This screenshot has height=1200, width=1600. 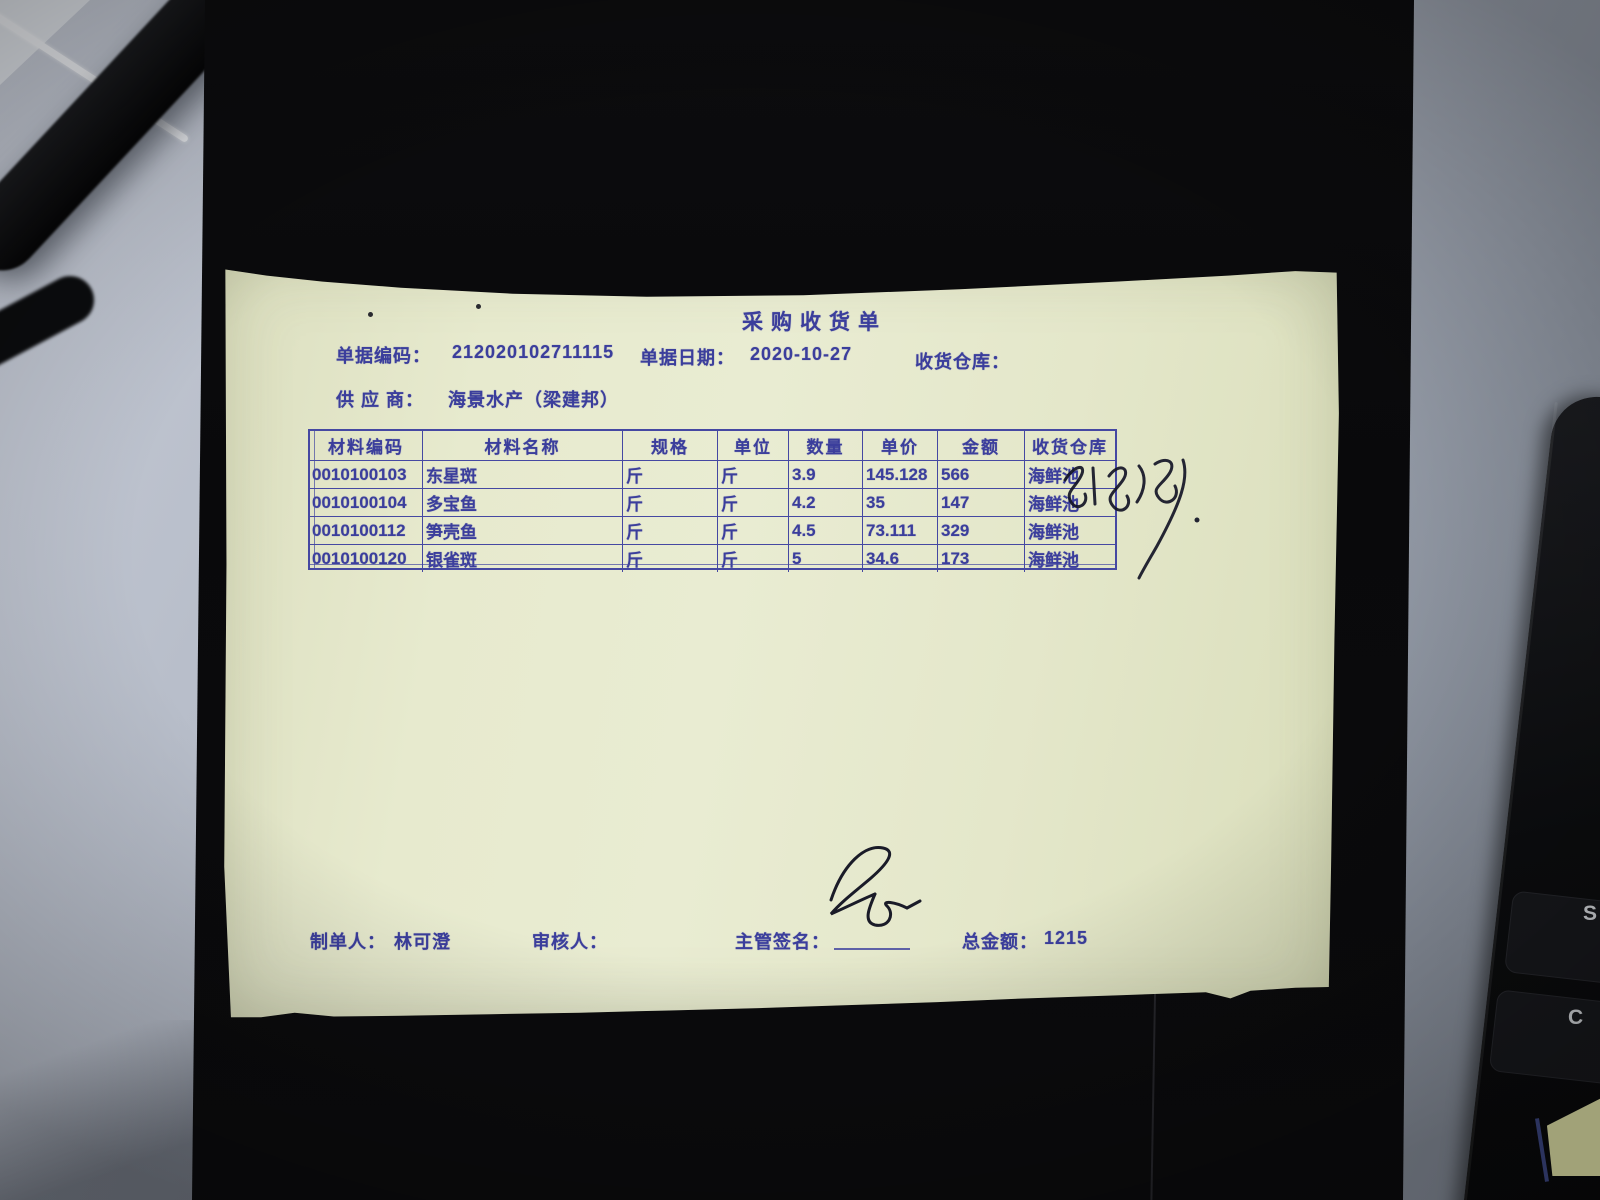 What do you see at coordinates (980, 558) in the screenshot?
I see `cell-amount: 173` at bounding box center [980, 558].